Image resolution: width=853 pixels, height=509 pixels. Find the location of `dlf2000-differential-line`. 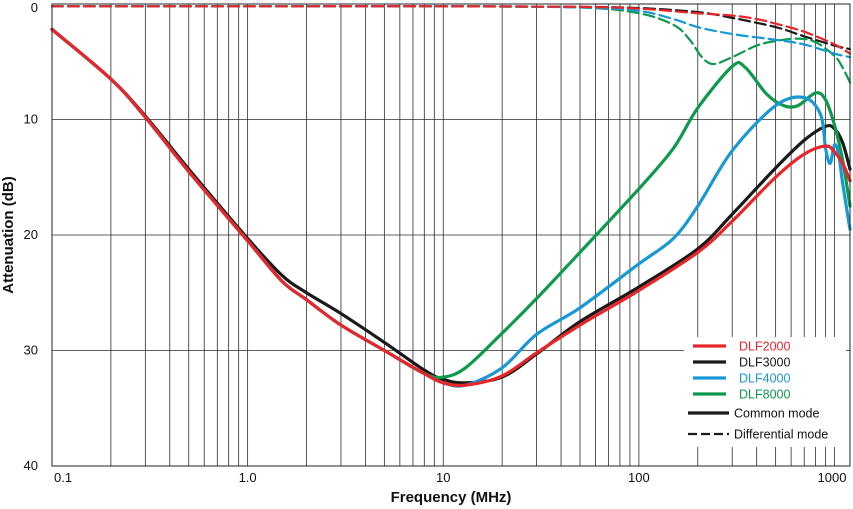

dlf2000-differential-line is located at coordinates (451, 30).